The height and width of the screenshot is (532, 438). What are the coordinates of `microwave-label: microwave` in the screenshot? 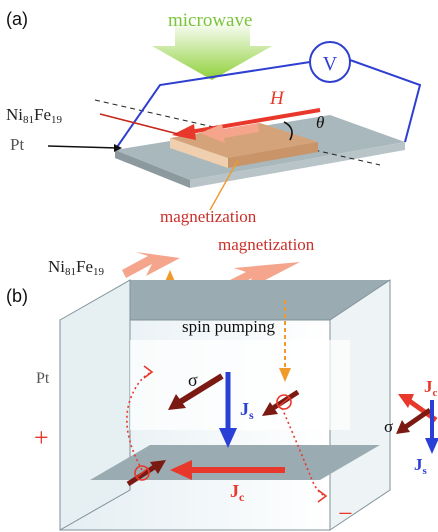 It's located at (210, 20).